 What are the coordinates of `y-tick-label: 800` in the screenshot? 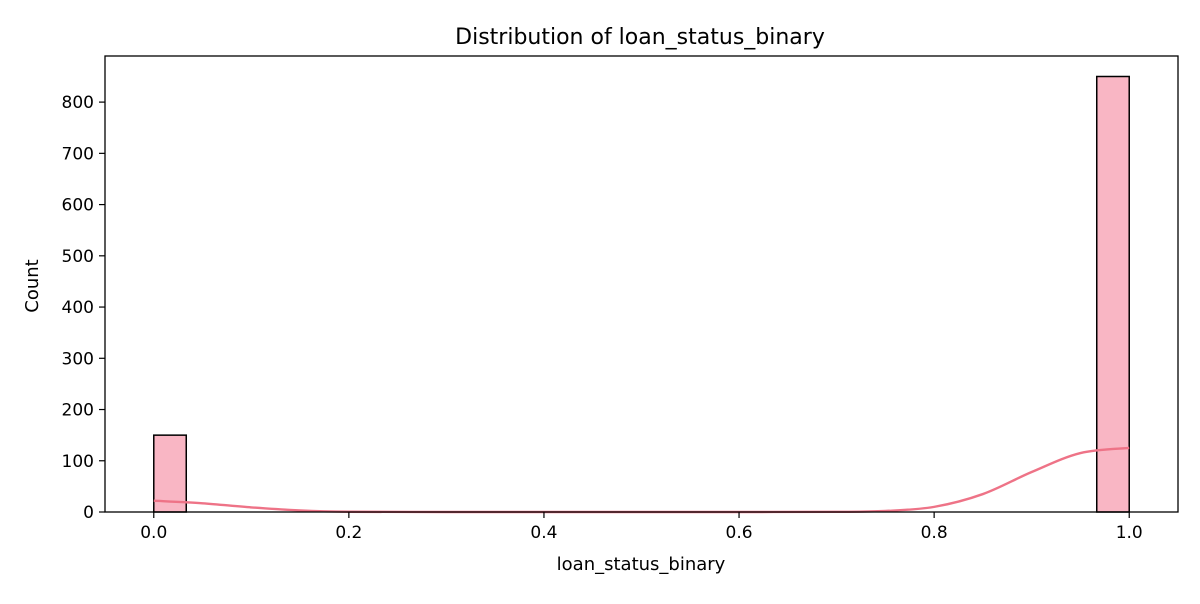 It's located at (78, 103).